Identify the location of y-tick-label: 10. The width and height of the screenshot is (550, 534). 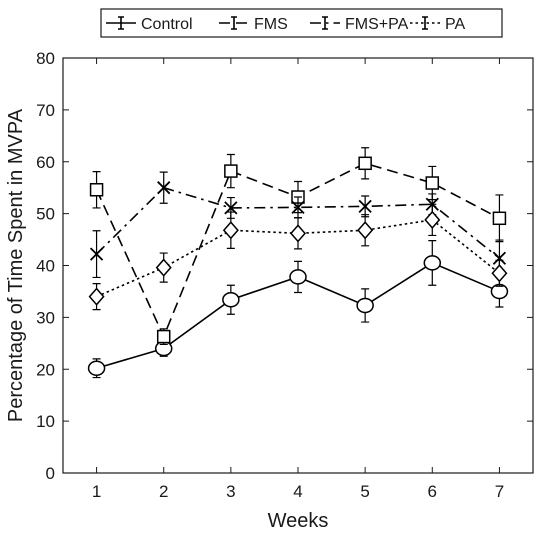
(45, 421).